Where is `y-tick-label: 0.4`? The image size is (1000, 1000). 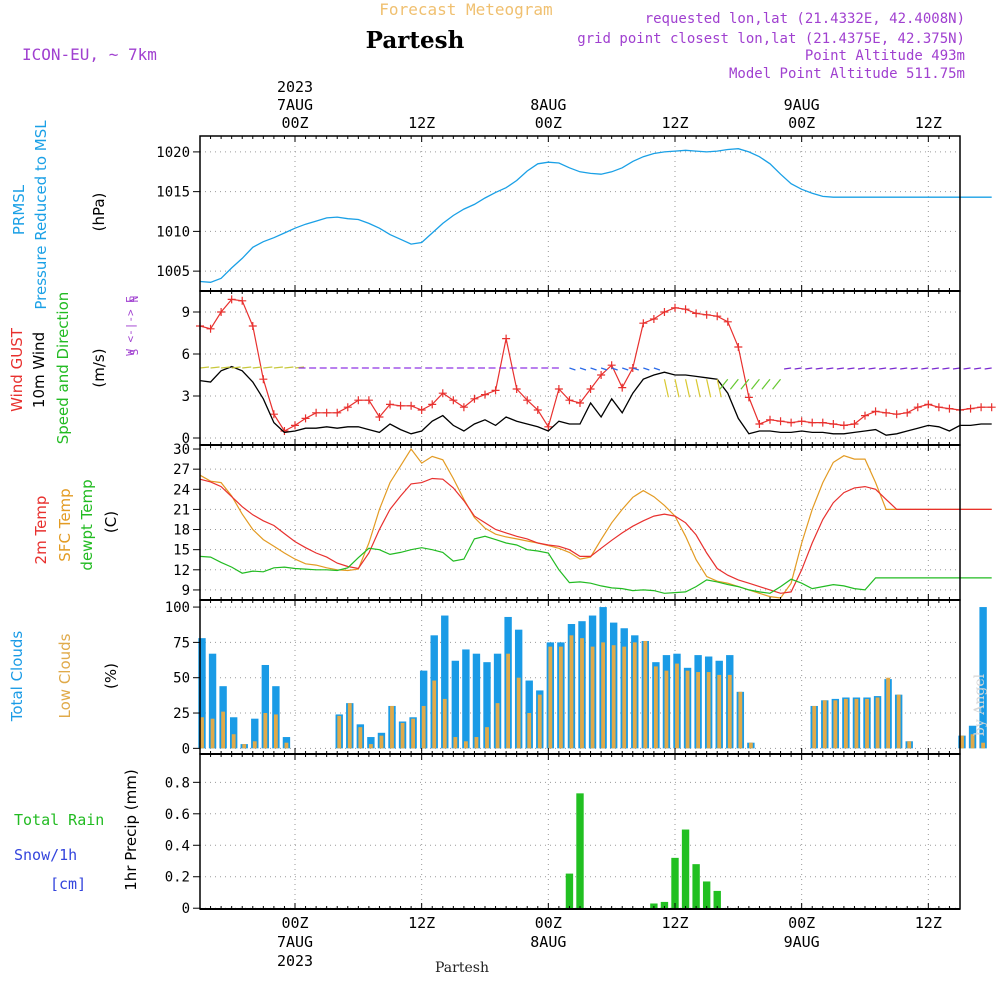
y-tick-label: 0.4 is located at coordinates (177, 846).